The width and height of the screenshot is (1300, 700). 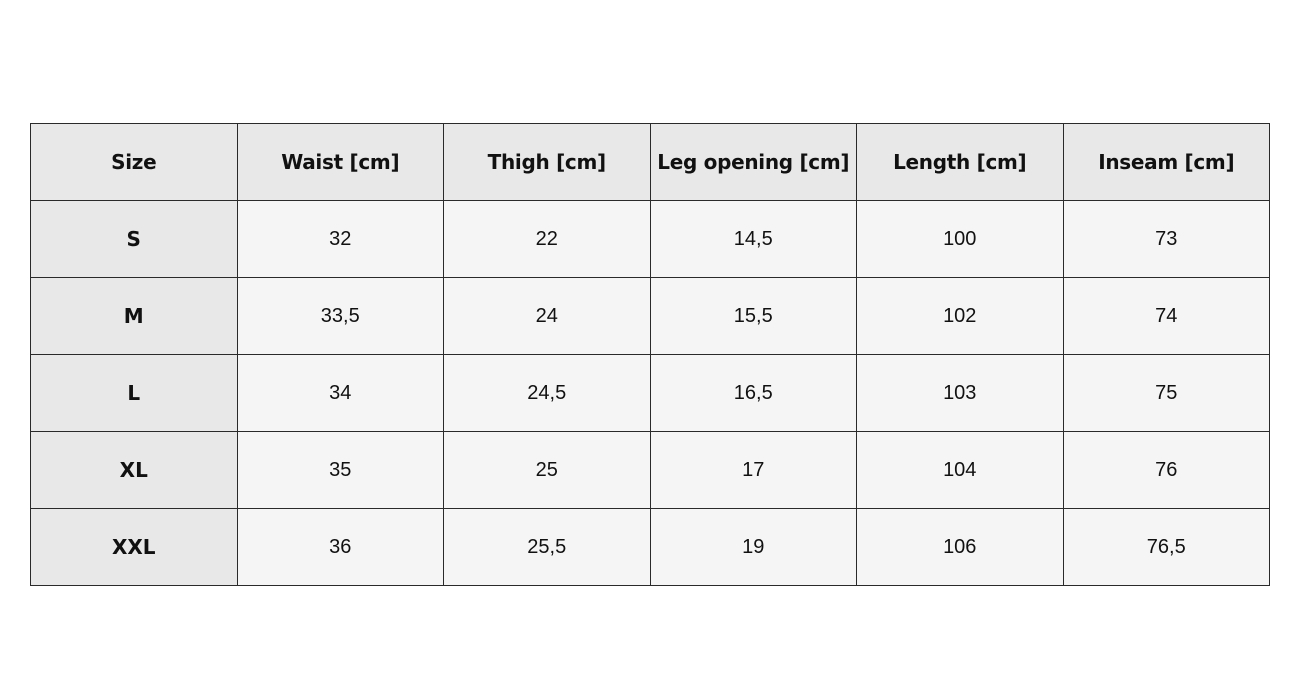 I want to click on measurement-cell: 76,5, so click(x=1166, y=547).